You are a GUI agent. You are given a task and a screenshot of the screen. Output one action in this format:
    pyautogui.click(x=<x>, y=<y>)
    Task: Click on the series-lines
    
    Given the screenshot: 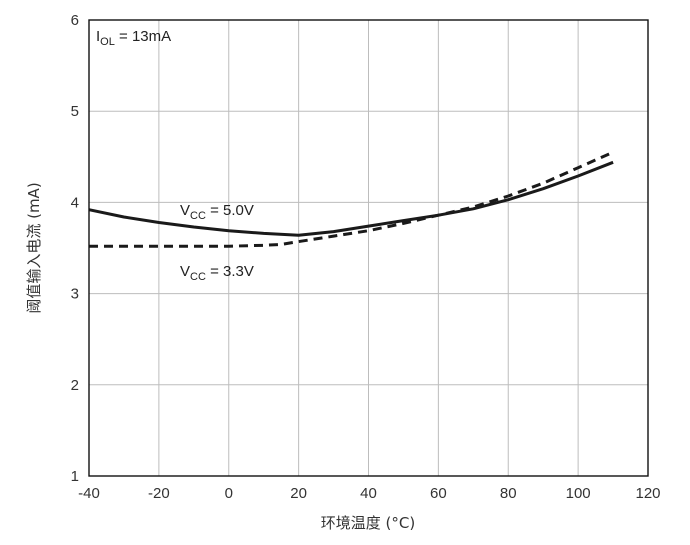 What is the action you would take?
    pyautogui.click(x=351, y=199)
    